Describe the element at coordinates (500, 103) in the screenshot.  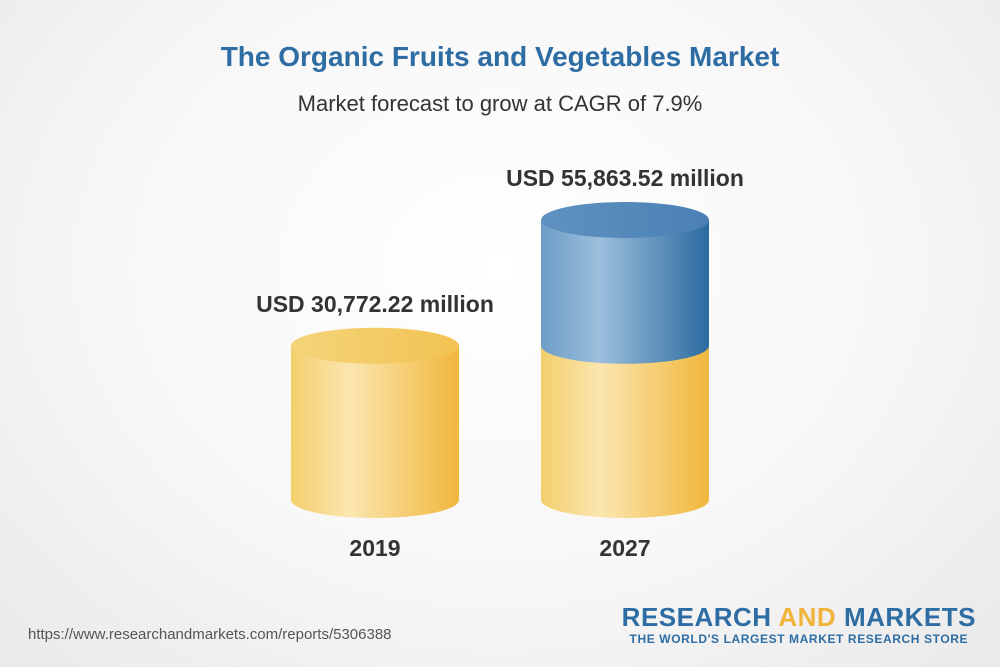
I see `chart-subtitle: Market forecast to grow at CAGR of 7.9%` at that location.